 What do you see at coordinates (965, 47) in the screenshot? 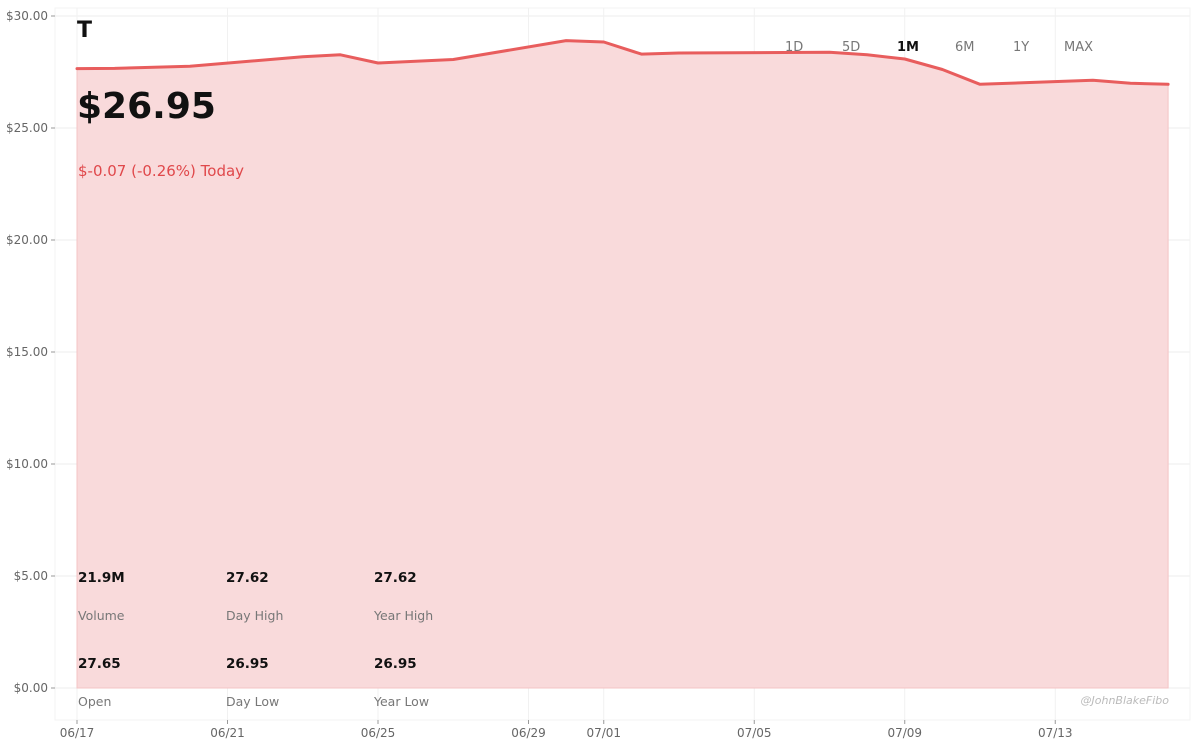
I see `range-button-6m: 6M` at bounding box center [965, 47].